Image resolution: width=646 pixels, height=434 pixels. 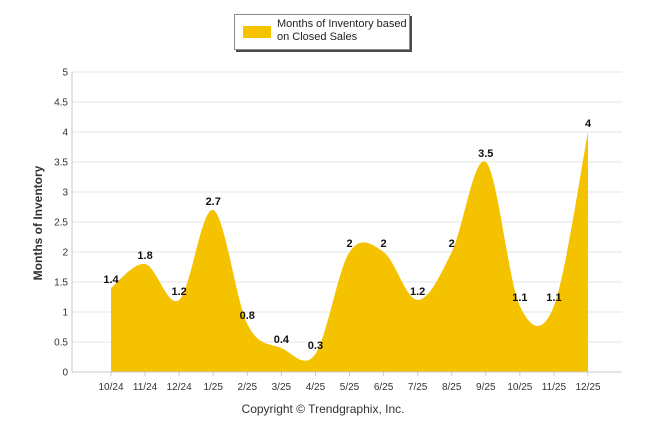 What do you see at coordinates (179, 387) in the screenshot?
I see `x-tick-label: 12/24` at bounding box center [179, 387].